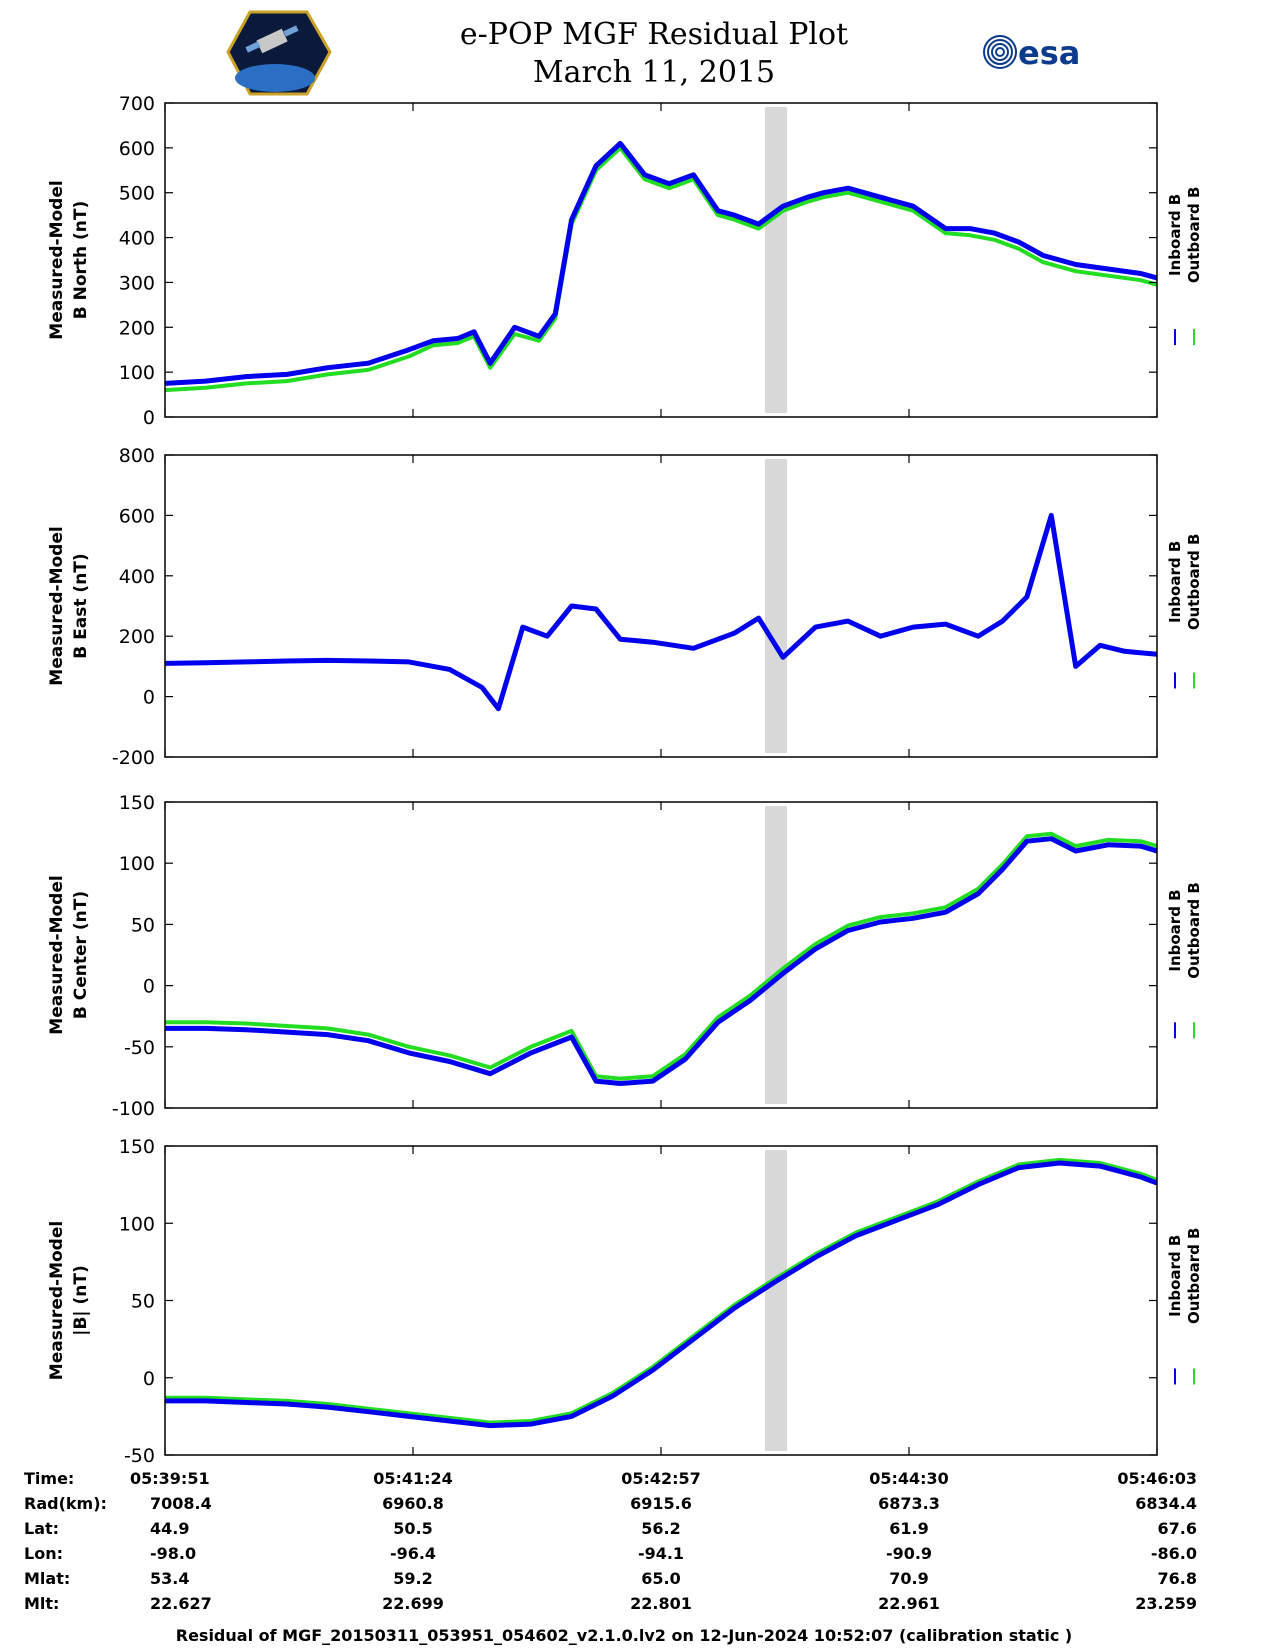 This screenshot has width=1275, height=1650. Describe the element at coordinates (654, 72) in the screenshot. I see `title-line2: March 11, 2015` at that location.